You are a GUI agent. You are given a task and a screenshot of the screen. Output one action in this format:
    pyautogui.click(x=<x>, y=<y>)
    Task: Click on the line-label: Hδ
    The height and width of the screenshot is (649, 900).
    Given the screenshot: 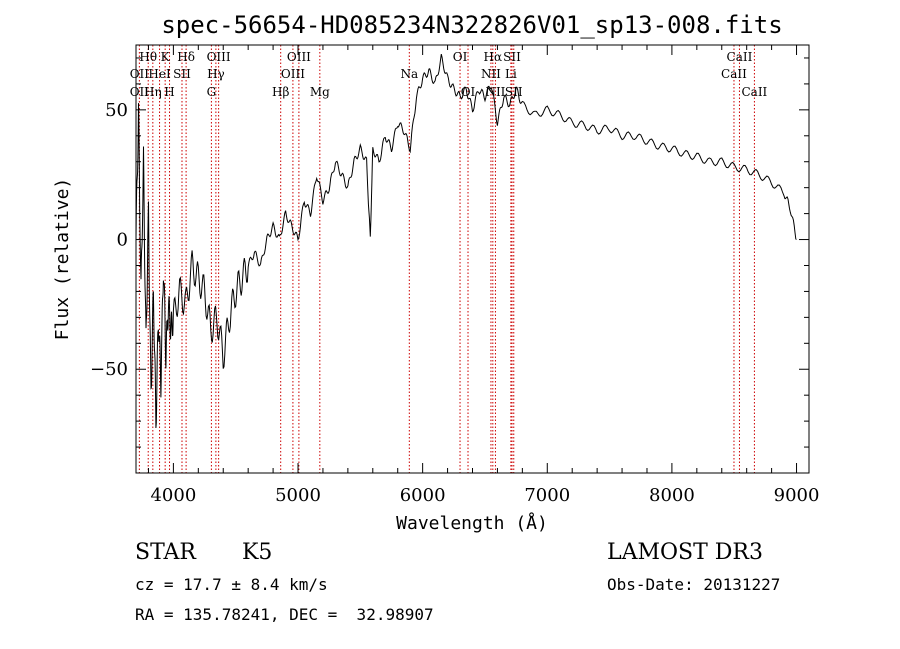 What is the action you would take?
    pyautogui.click(x=186, y=57)
    